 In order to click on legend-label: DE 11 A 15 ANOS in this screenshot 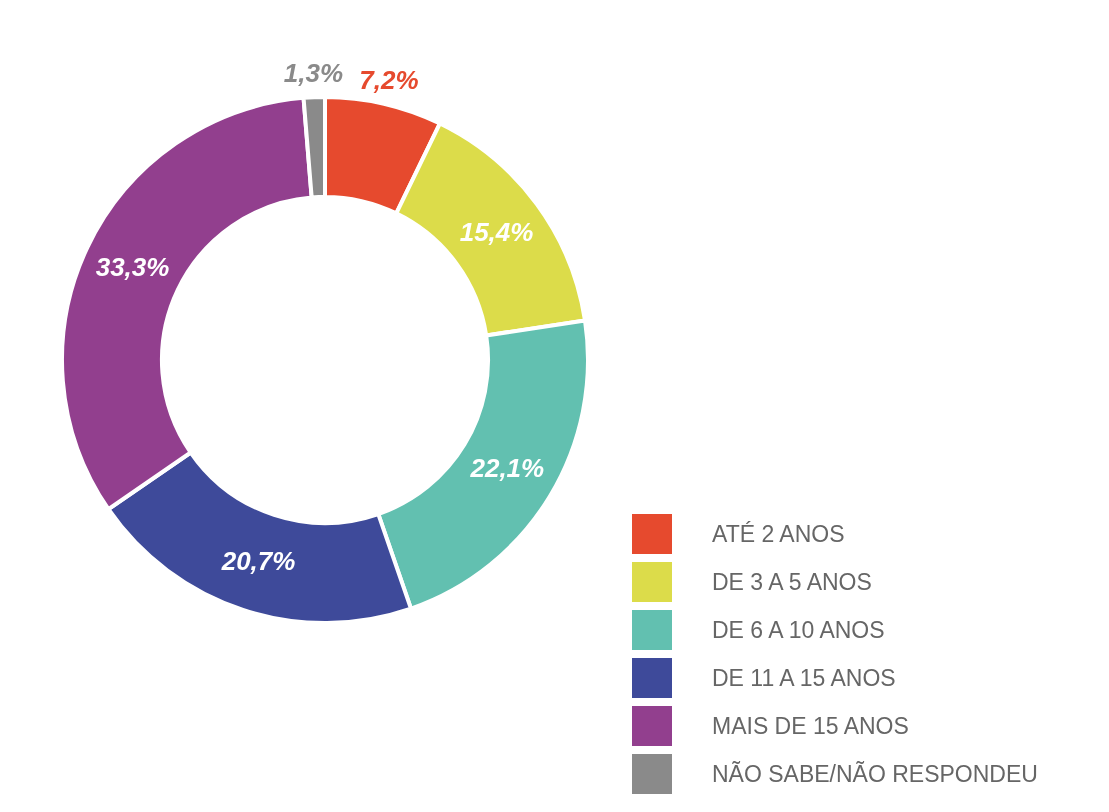, I will do `click(804, 678)`.